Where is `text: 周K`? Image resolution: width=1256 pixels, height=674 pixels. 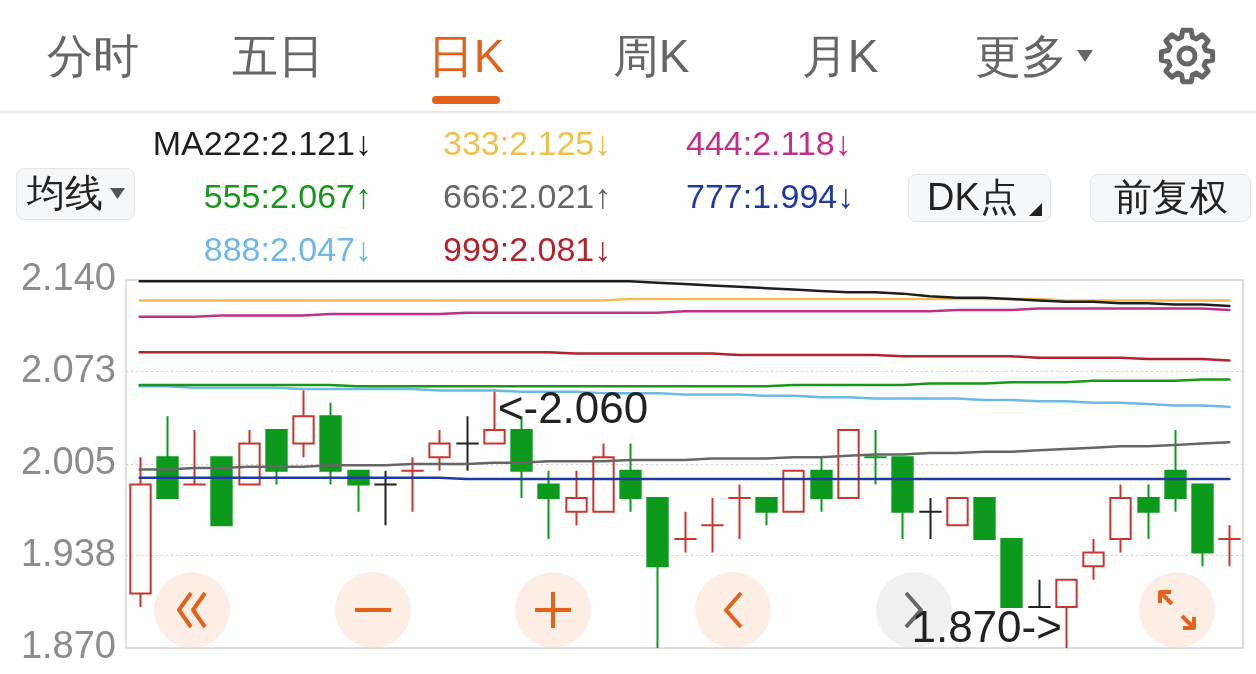 text: 周K is located at coordinates (651, 56).